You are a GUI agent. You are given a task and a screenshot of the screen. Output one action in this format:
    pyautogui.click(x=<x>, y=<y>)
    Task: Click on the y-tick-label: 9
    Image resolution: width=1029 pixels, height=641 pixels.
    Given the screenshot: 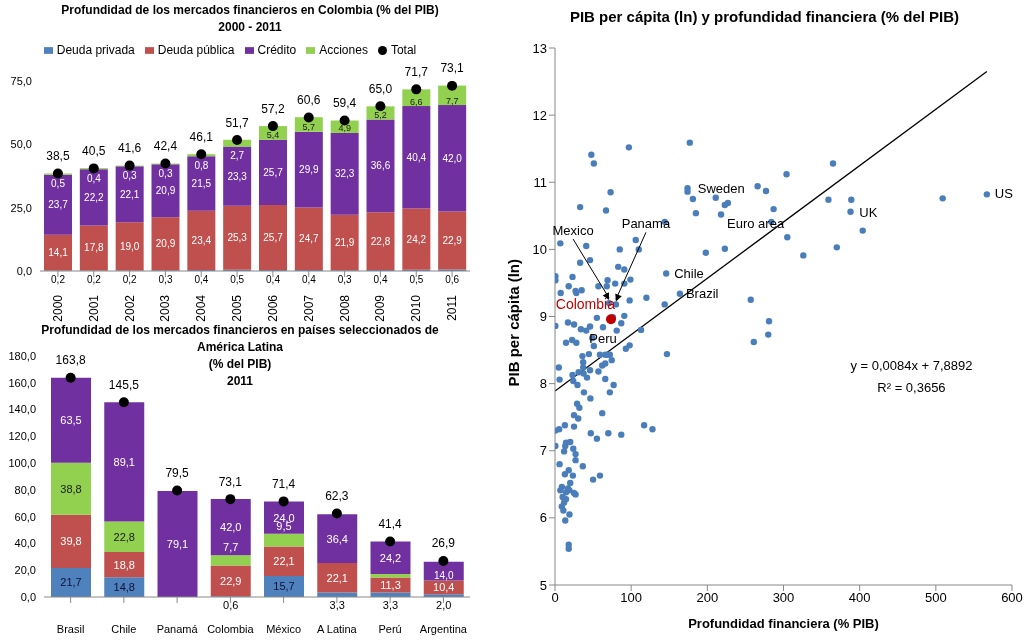 What is the action you would take?
    pyautogui.click(x=543, y=317)
    